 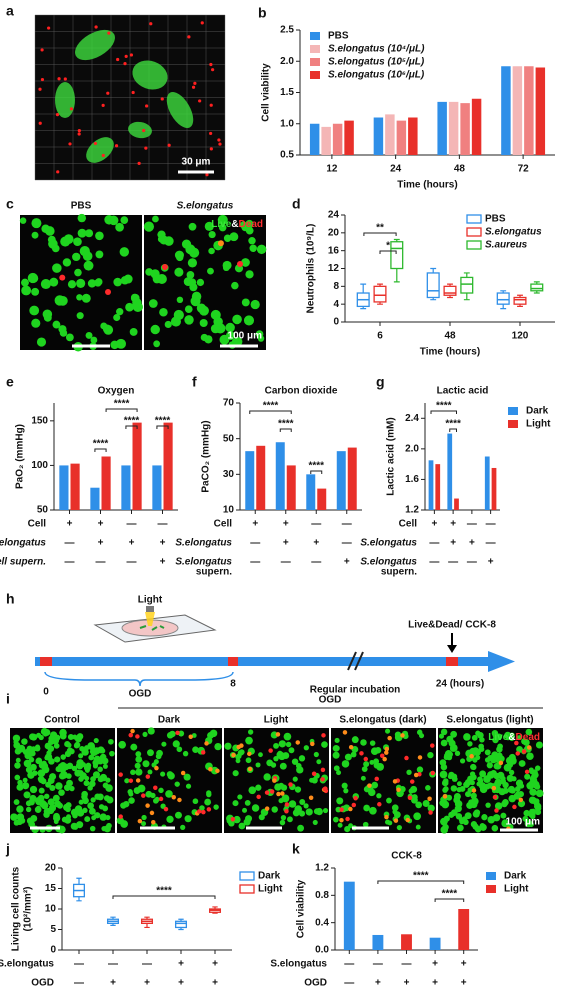 I want to click on panel-label: i, so click(x=8, y=699).